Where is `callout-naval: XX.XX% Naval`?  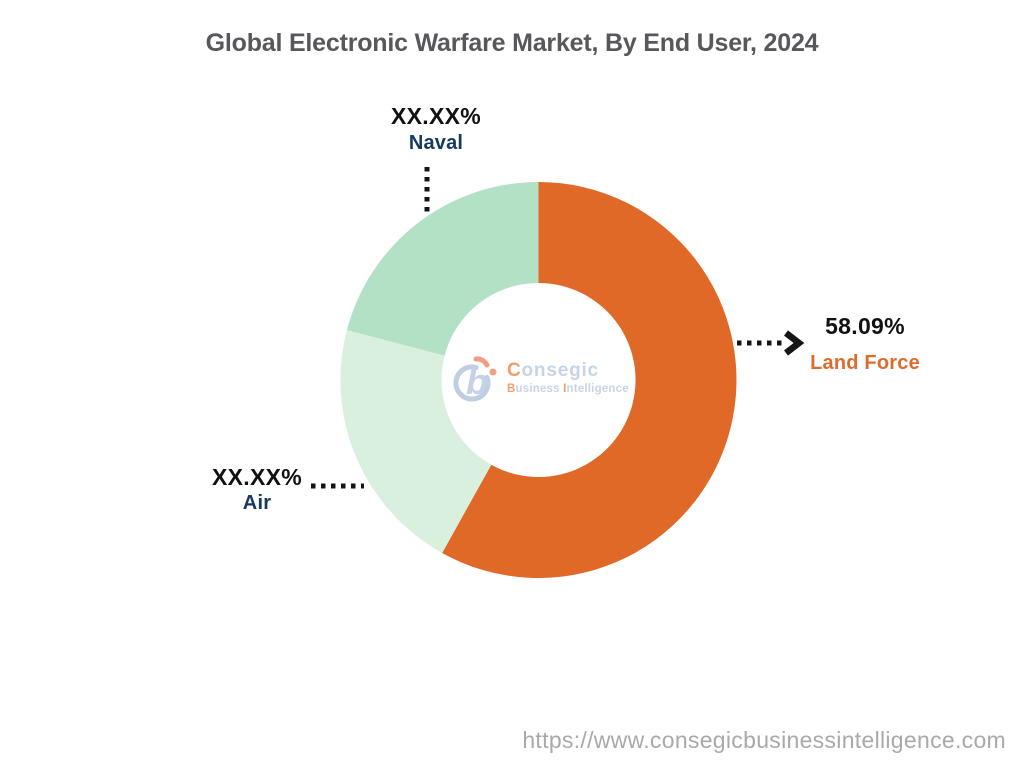 callout-naval: XX.XX% Naval is located at coordinates (436, 129).